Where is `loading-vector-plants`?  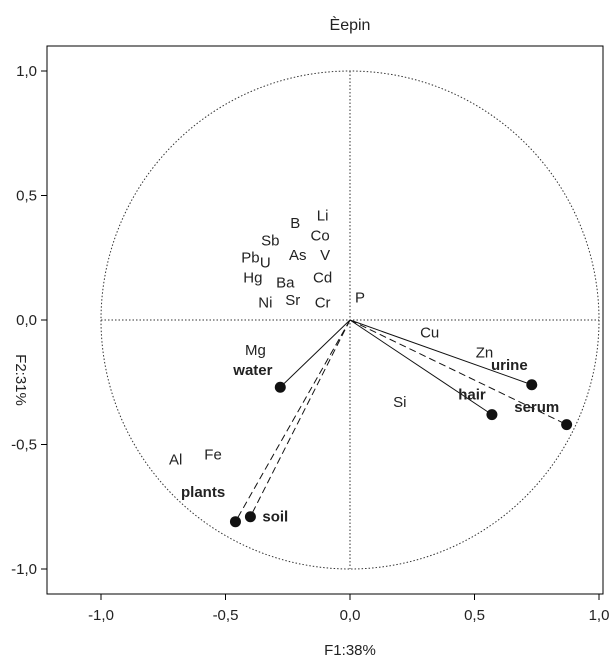 loading-vector-plants is located at coordinates (293, 420).